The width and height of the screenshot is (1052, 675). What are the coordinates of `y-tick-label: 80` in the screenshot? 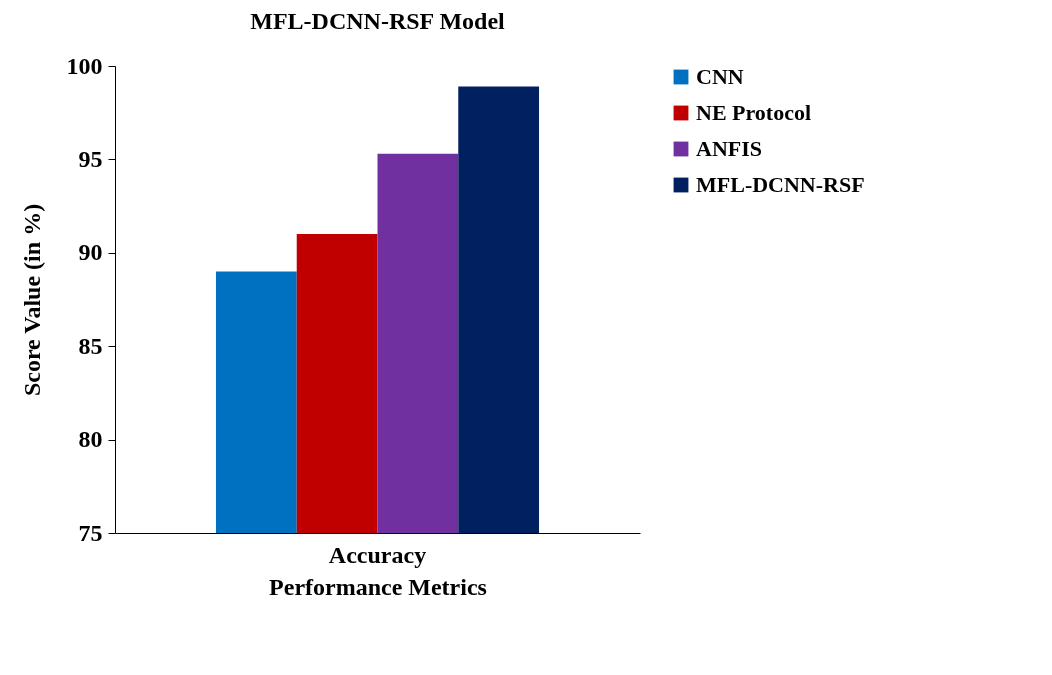 It's located at (90, 439).